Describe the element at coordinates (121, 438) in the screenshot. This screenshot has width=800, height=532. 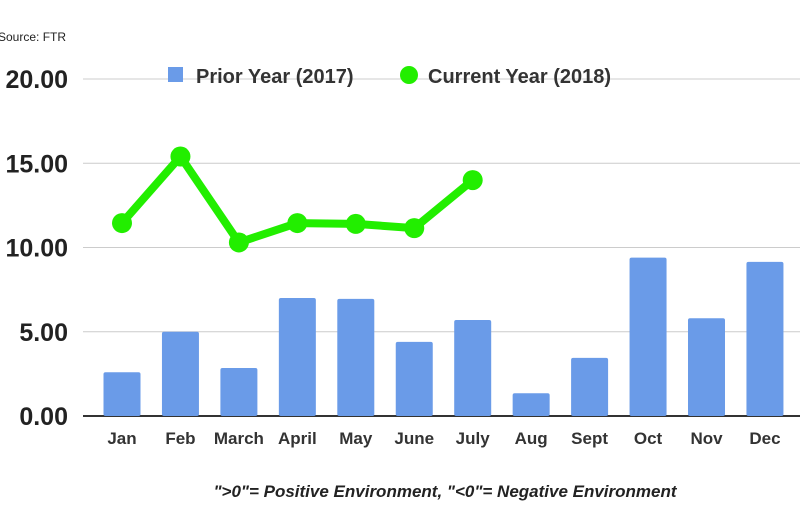
I see `x-tick-label: Jan` at that location.